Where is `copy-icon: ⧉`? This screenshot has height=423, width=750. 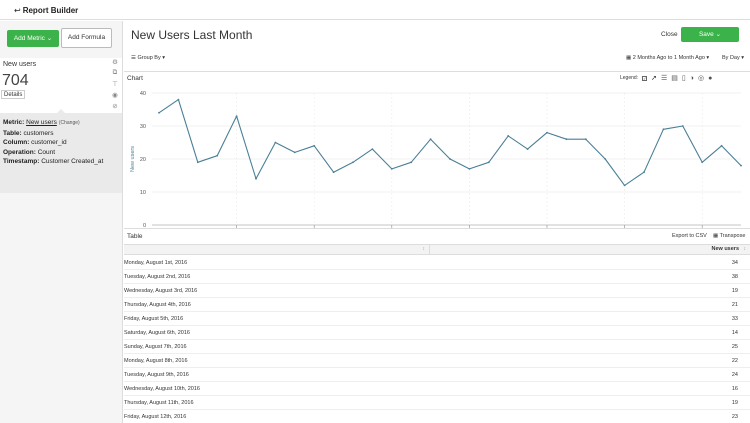
copy-icon: ⧉ is located at coordinates (115, 72).